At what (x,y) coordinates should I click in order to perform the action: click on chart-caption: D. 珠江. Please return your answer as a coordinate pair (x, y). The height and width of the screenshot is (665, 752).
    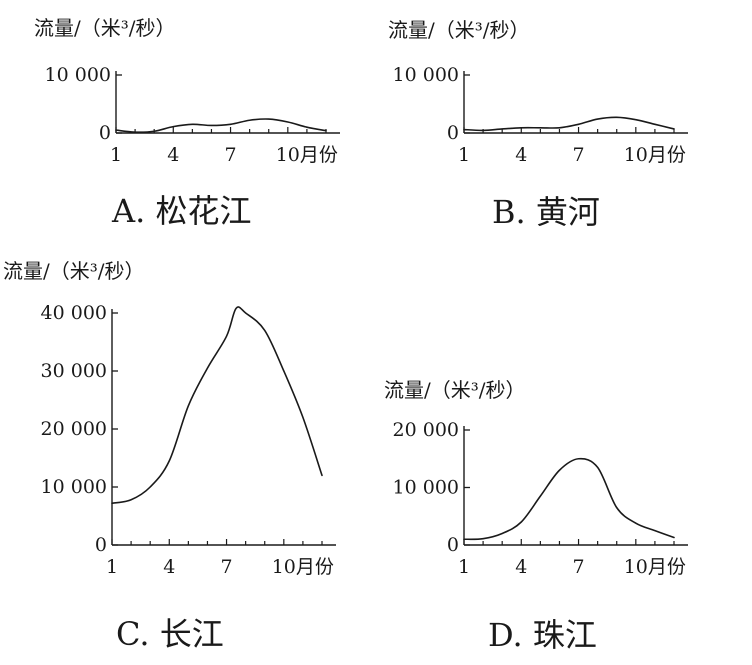
    Looking at the image, I should click on (542, 635).